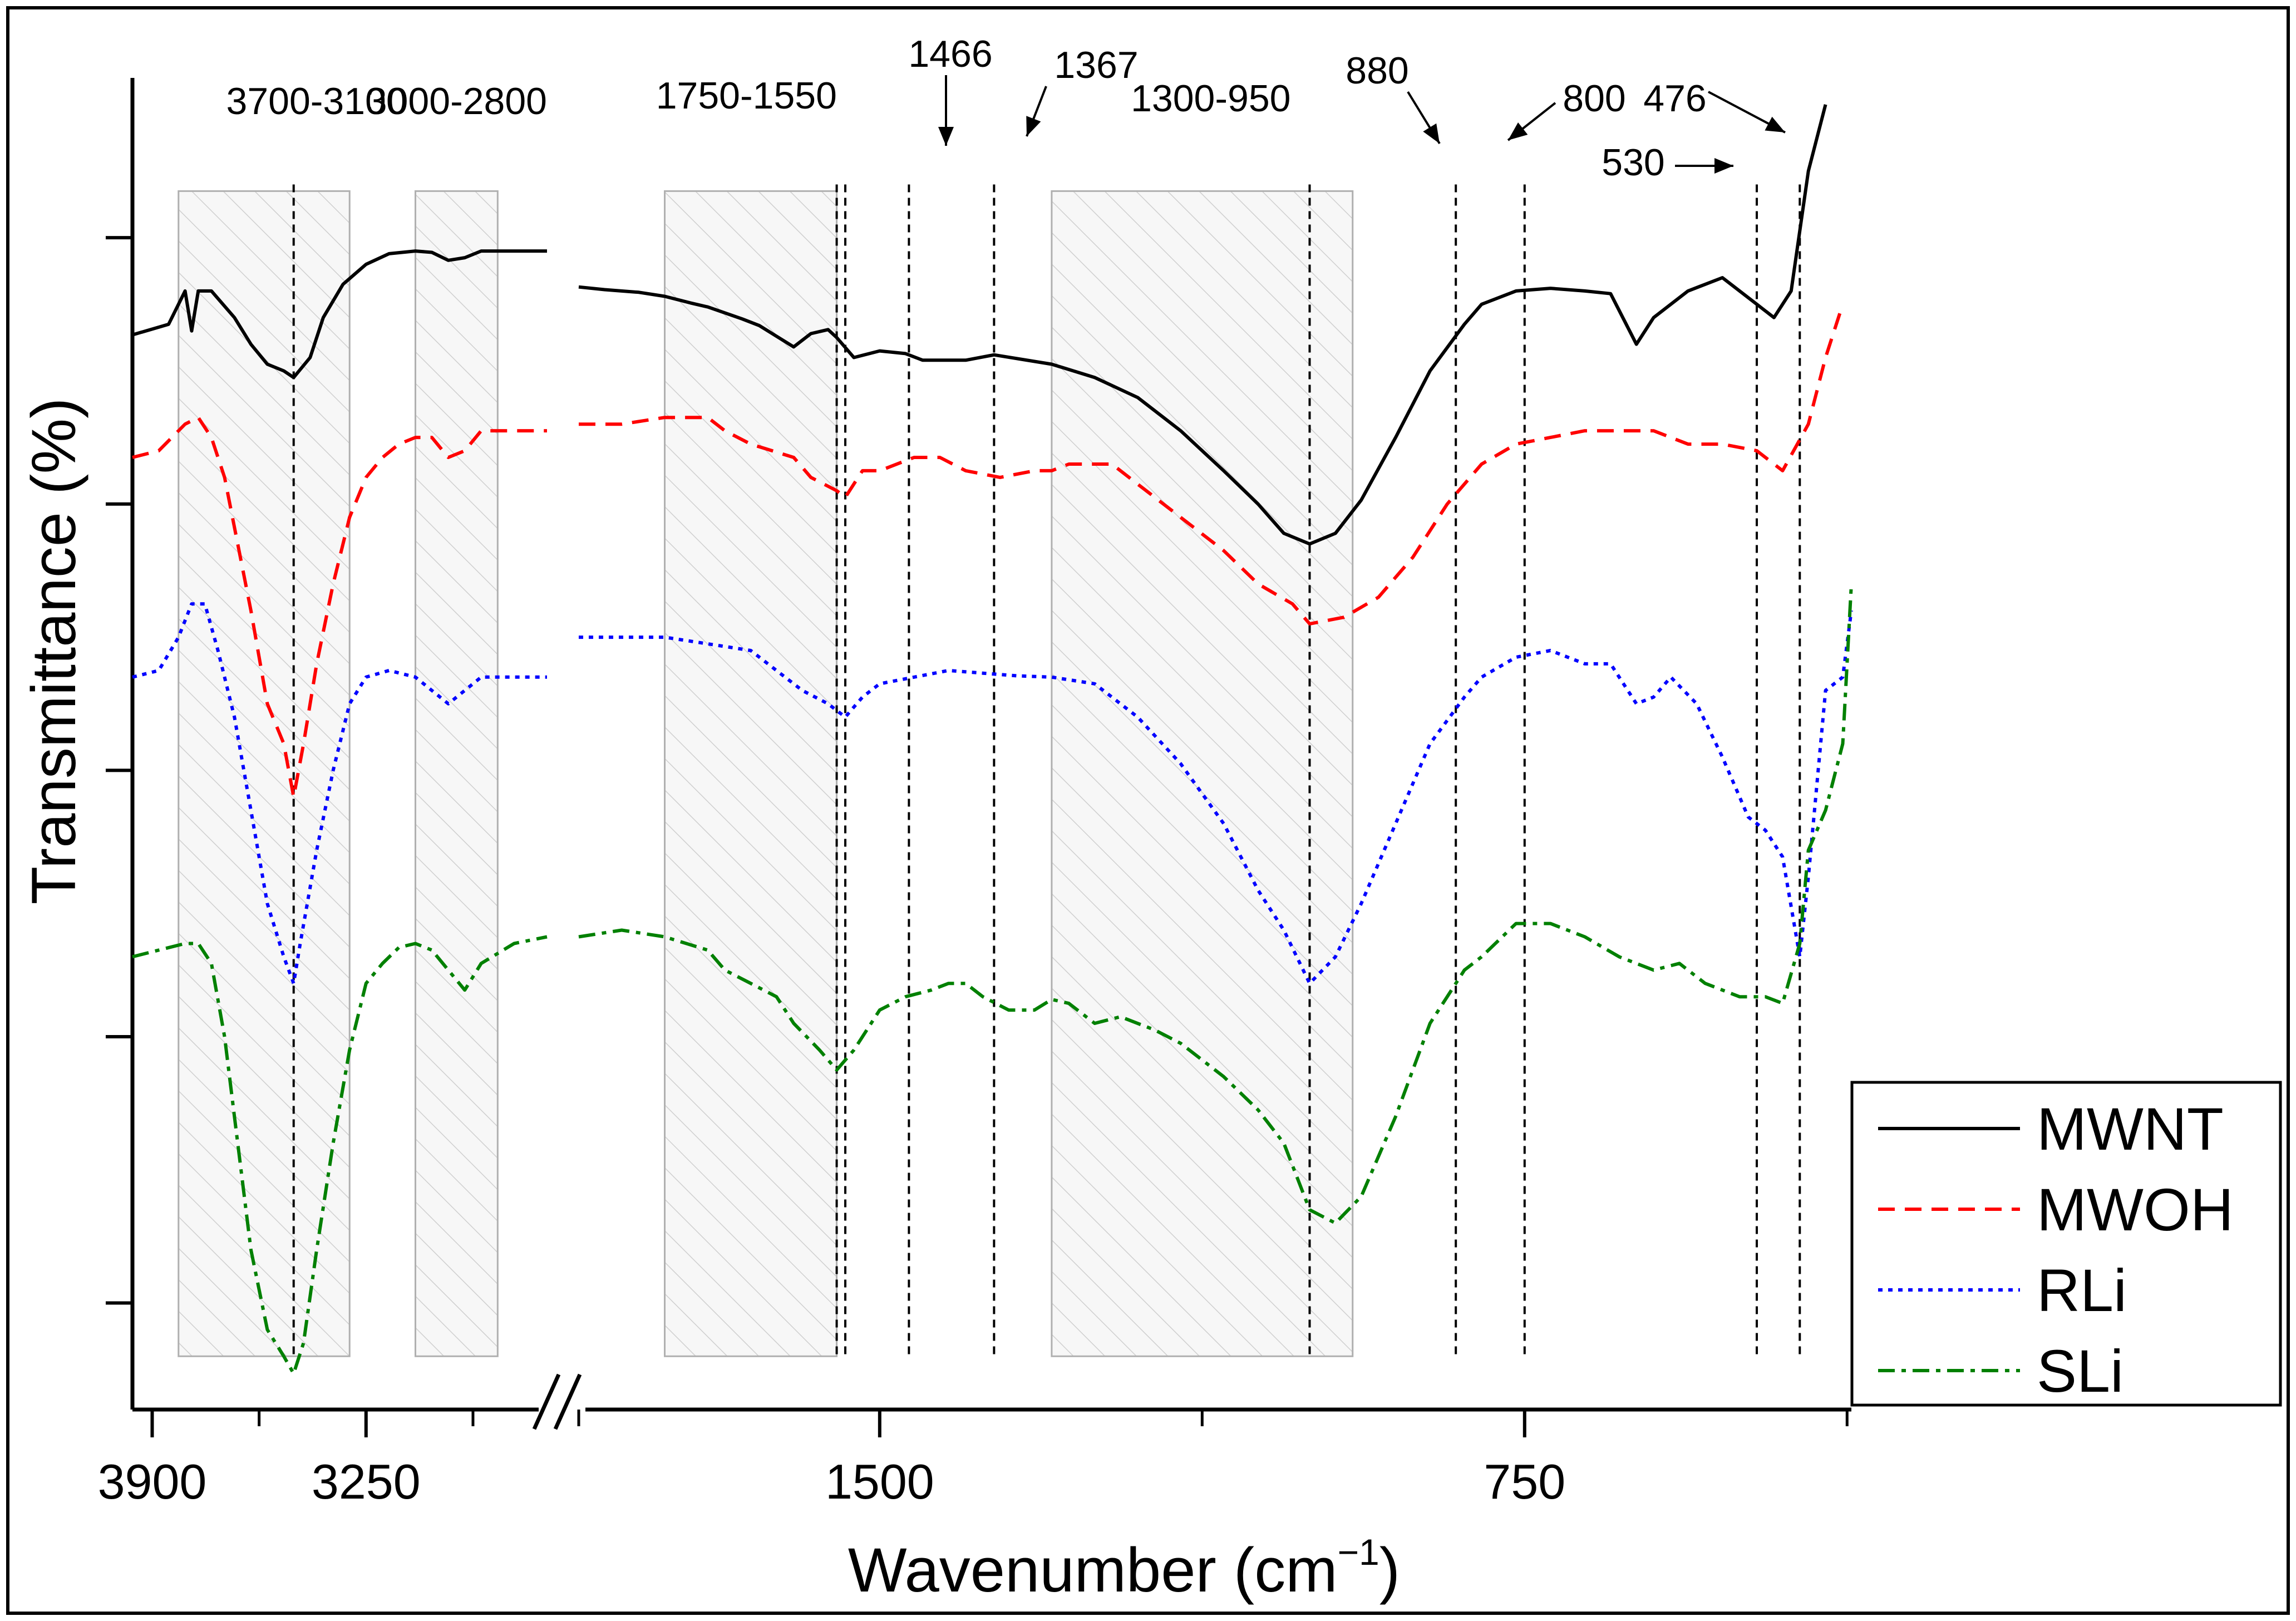 Image resolution: width=2296 pixels, height=1621 pixels. What do you see at coordinates (1377, 71) in the screenshot?
I see `annotation-880: 880` at bounding box center [1377, 71].